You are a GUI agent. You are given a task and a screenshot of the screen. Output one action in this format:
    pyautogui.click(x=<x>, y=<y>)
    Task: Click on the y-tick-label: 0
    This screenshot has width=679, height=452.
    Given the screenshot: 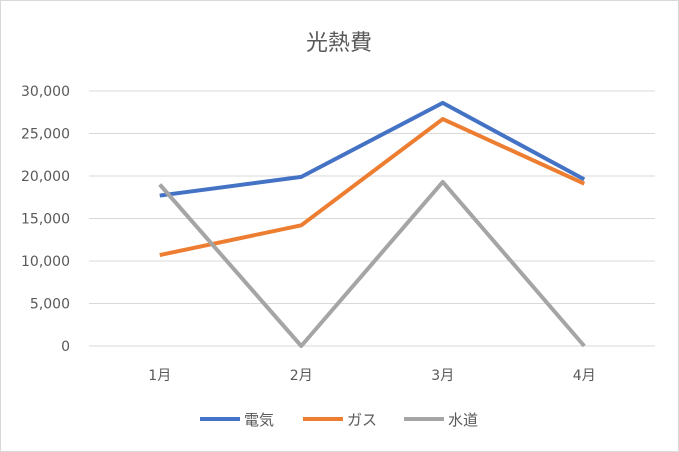 What is the action you would take?
    pyautogui.click(x=65, y=347)
    